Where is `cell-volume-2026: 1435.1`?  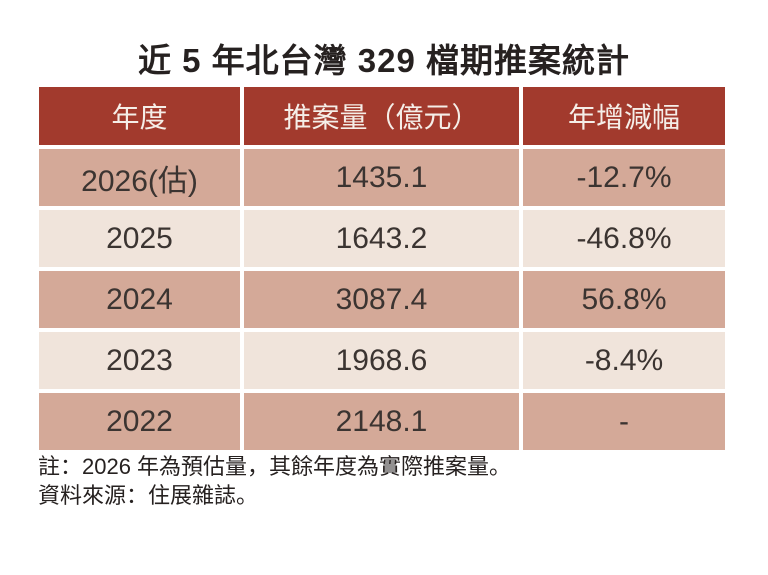 cell-volume-2026: 1435.1 is located at coordinates (381, 177).